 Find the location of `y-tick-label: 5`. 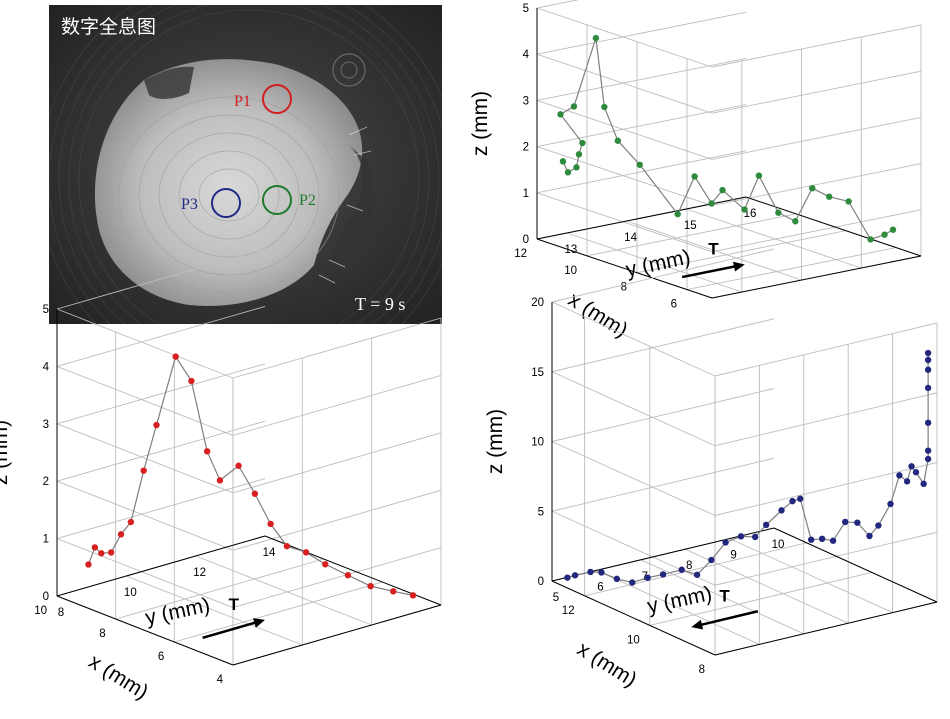

y-tick-label: 5 is located at coordinates (556, 598).